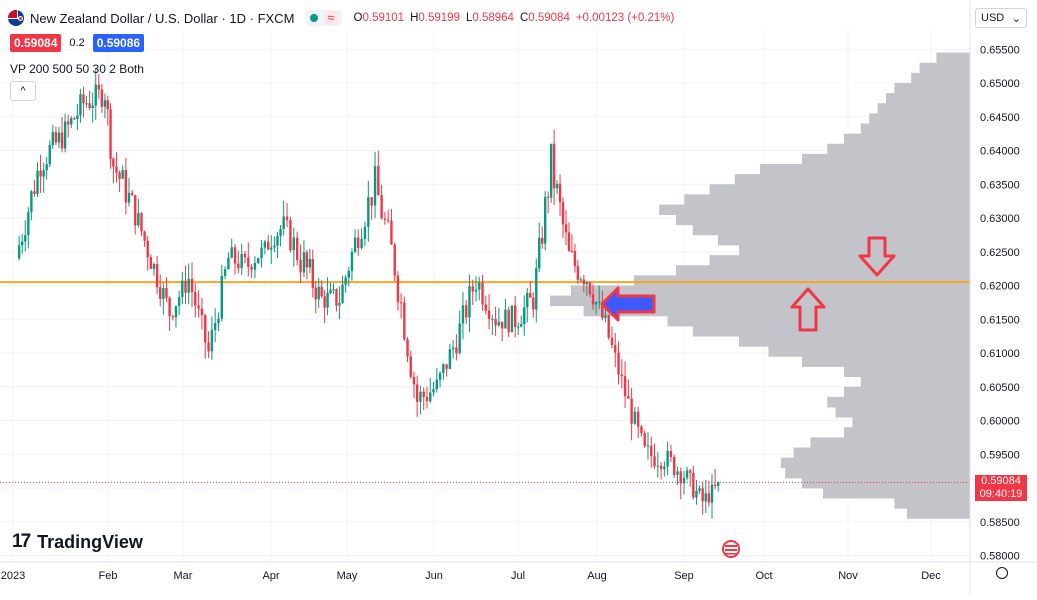 The height and width of the screenshot is (600, 1037). What do you see at coordinates (23, 91) in the screenshot?
I see `collapse-button: ^` at bounding box center [23, 91].